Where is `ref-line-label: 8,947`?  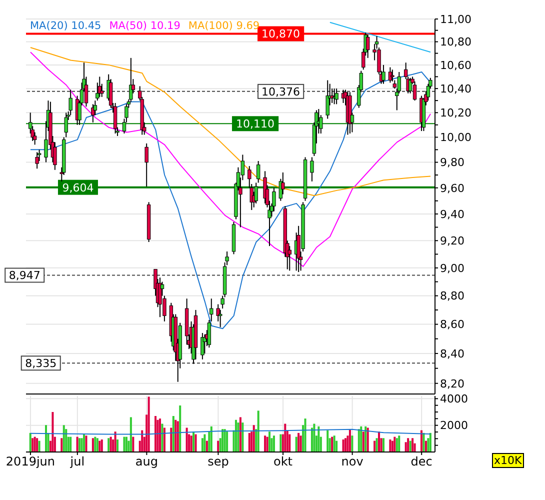 ref-line-label: 8,947 is located at coordinates (24, 275).